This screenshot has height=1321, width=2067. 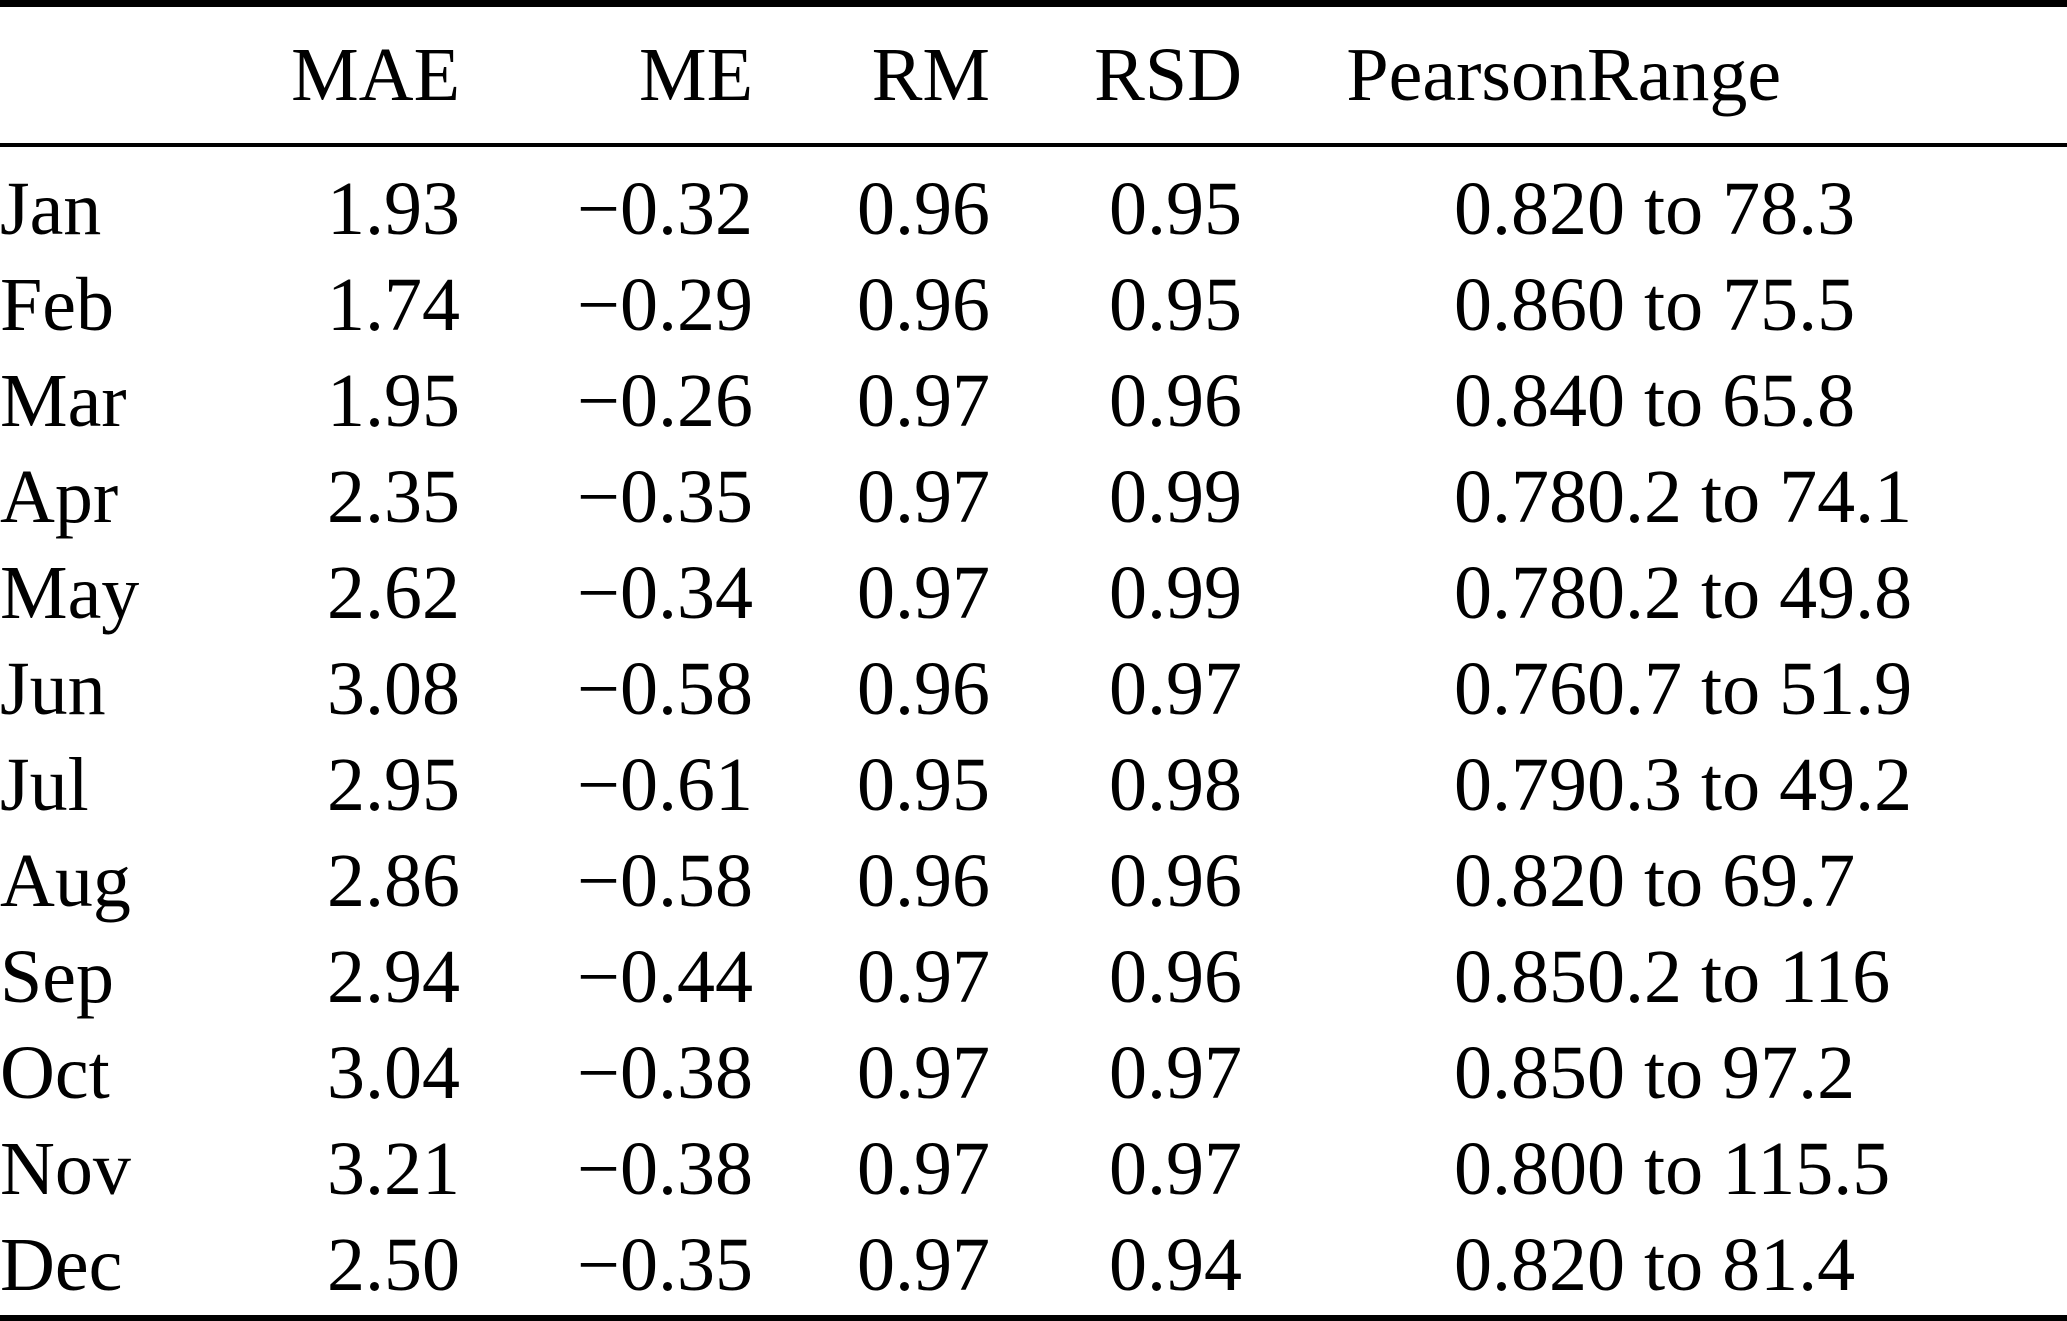 What do you see at coordinates (393, 496) in the screenshot?
I see `cell-mae: 2.35` at bounding box center [393, 496].